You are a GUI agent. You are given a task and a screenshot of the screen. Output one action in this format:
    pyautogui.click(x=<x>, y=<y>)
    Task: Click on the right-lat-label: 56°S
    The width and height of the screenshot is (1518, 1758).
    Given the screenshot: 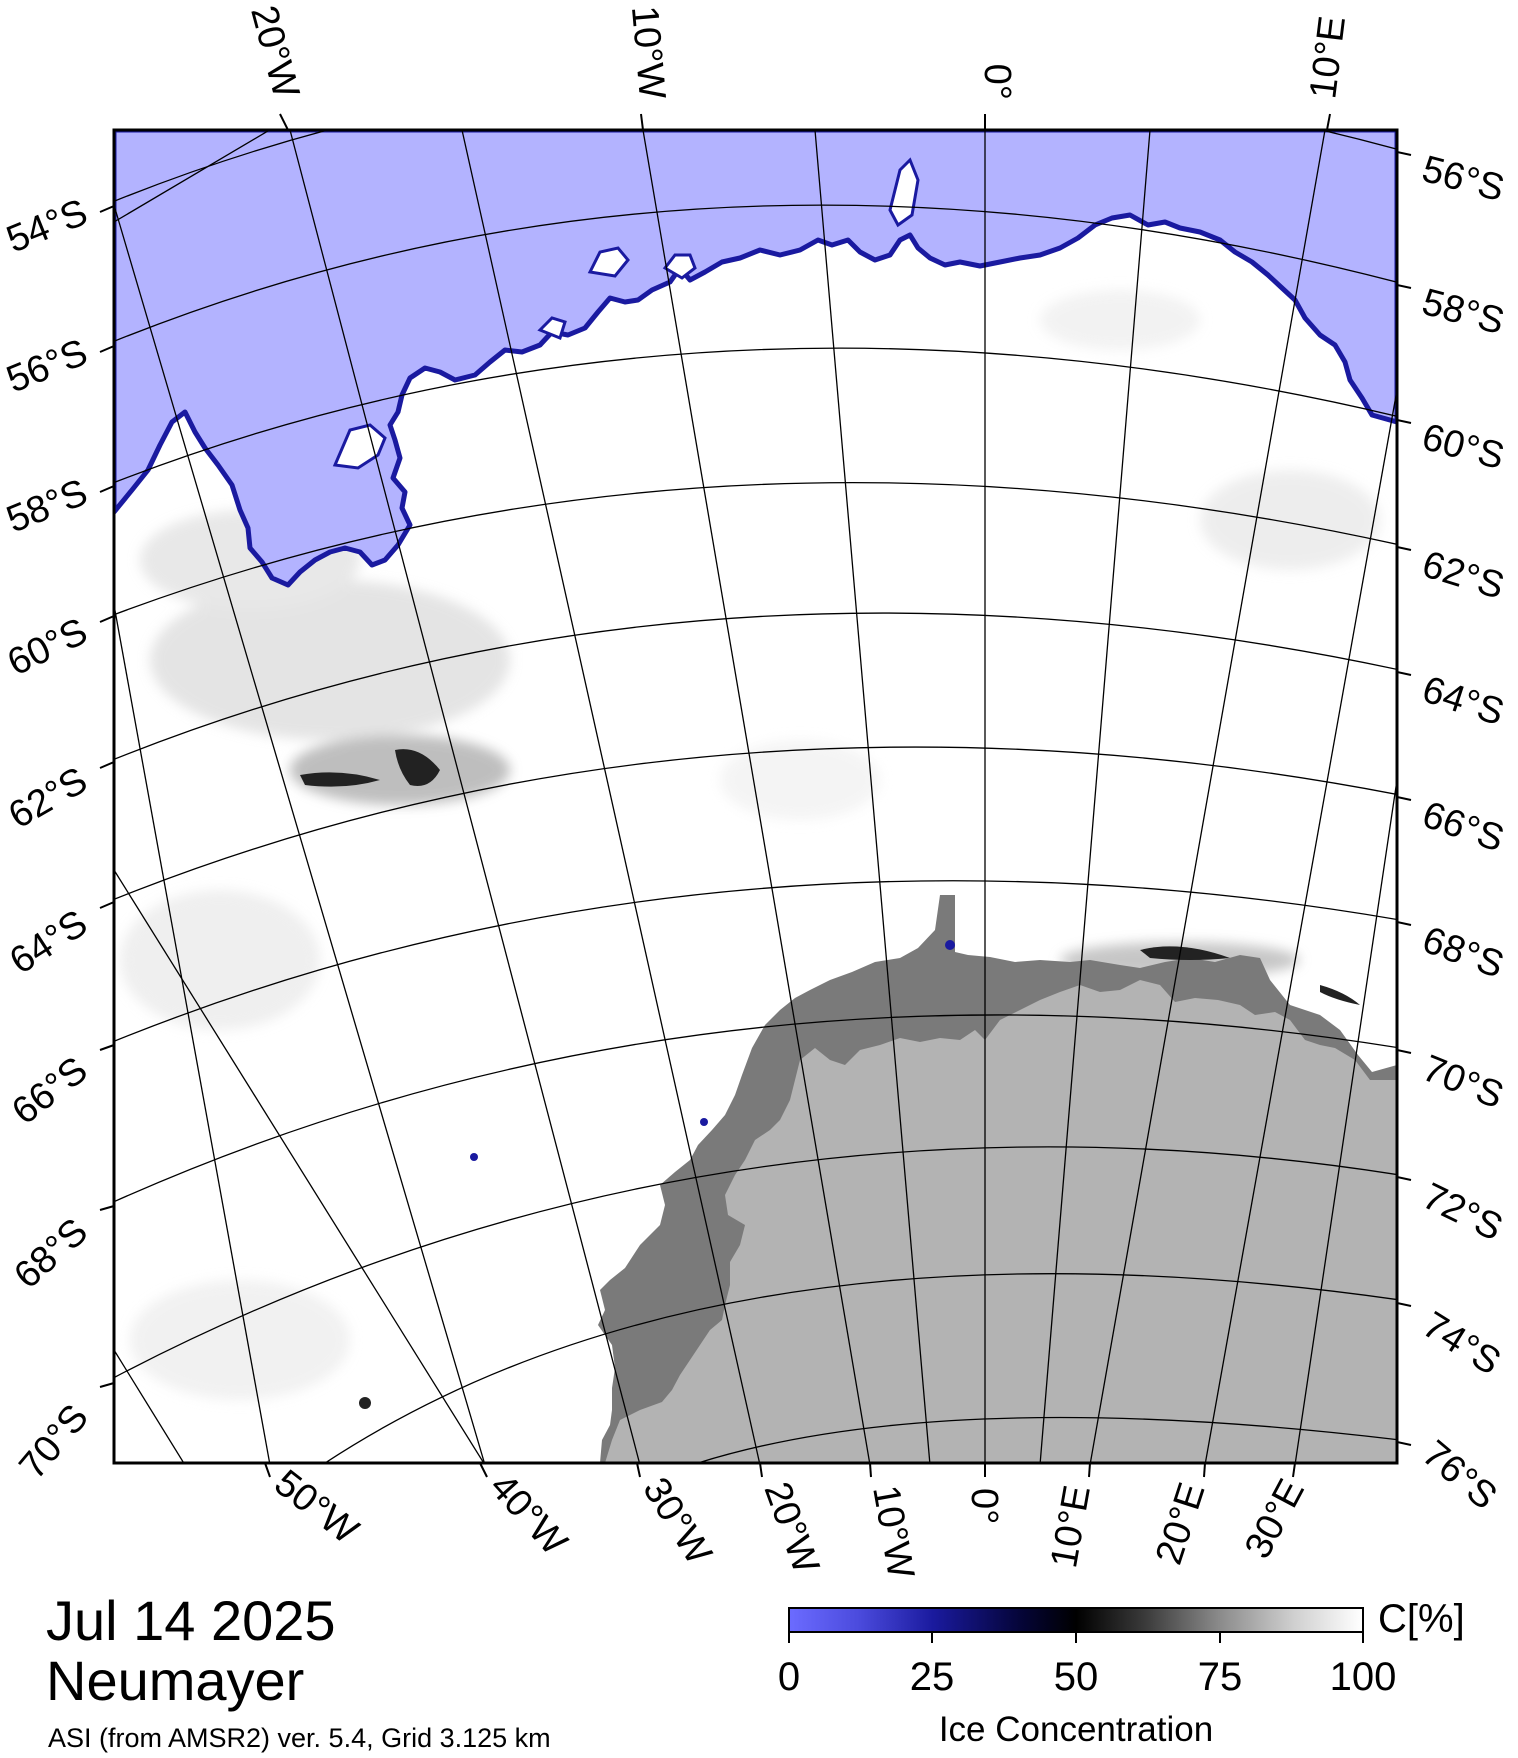 What is the action you would take?
    pyautogui.click(x=1463, y=179)
    